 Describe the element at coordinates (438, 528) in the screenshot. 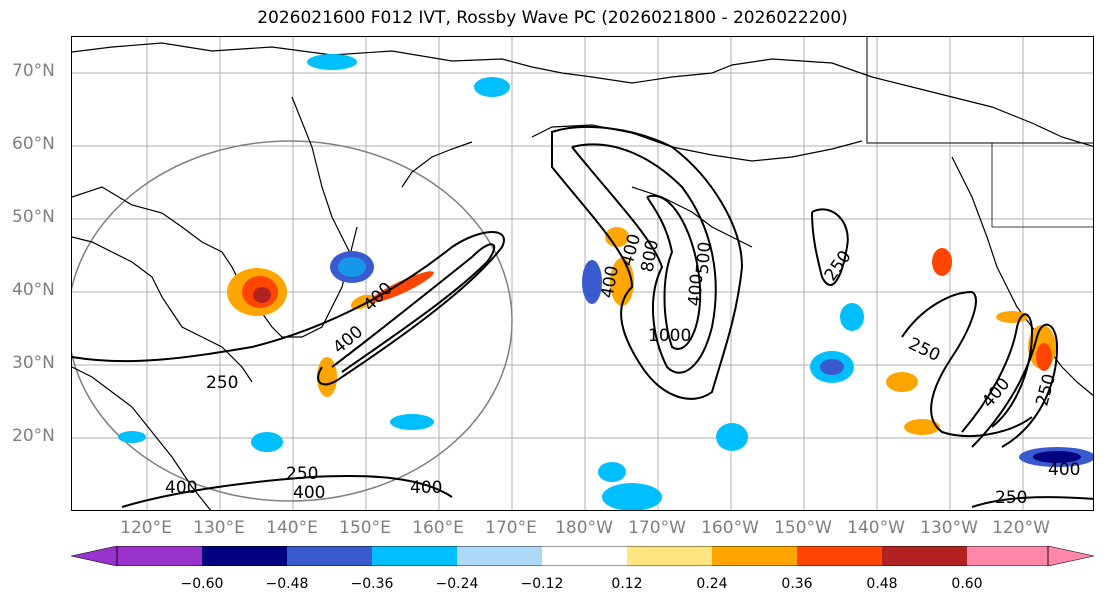

I see `lon-label-160e: 160°E` at that location.